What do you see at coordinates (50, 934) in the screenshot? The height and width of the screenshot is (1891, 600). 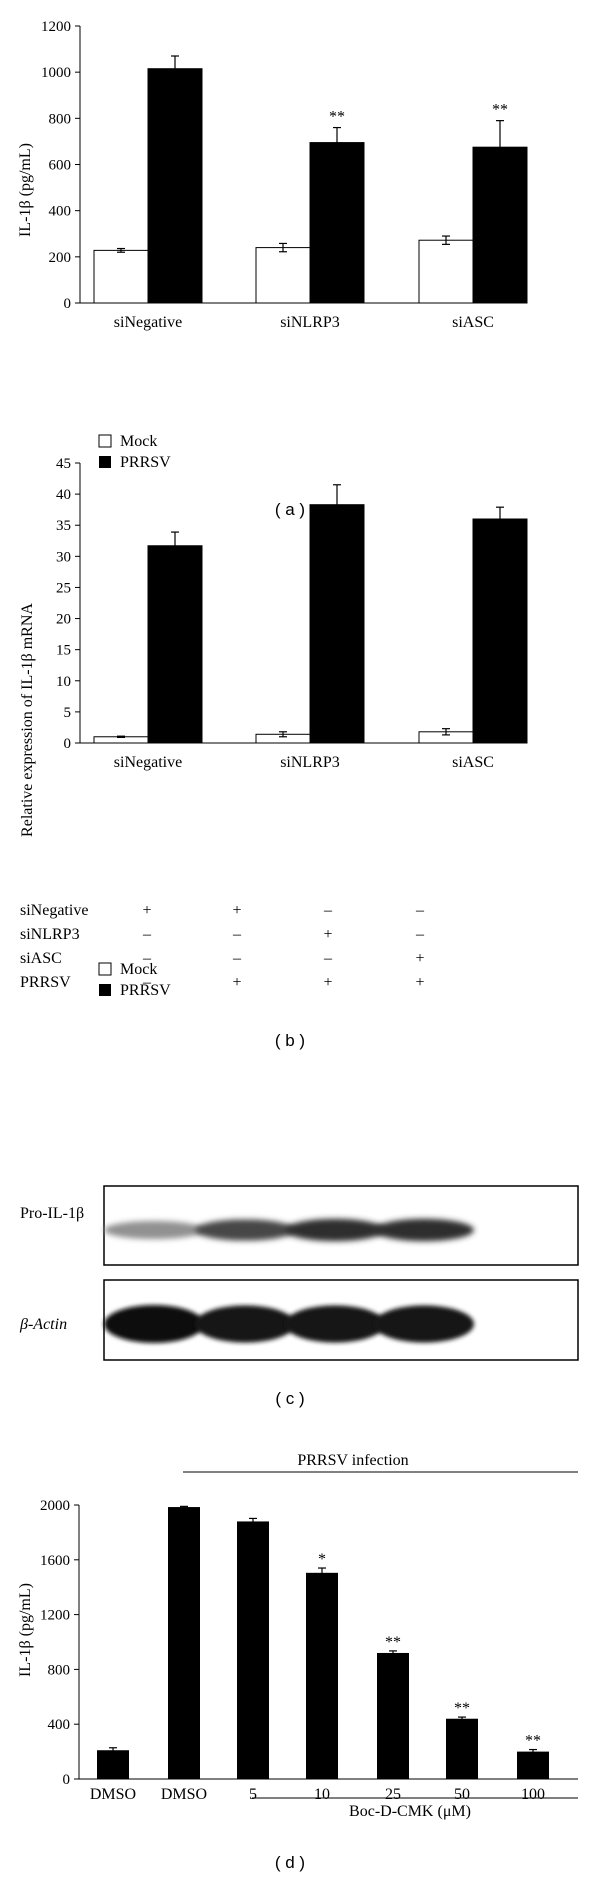 I see `row-label-sinlrp3: siNLRP3` at bounding box center [50, 934].